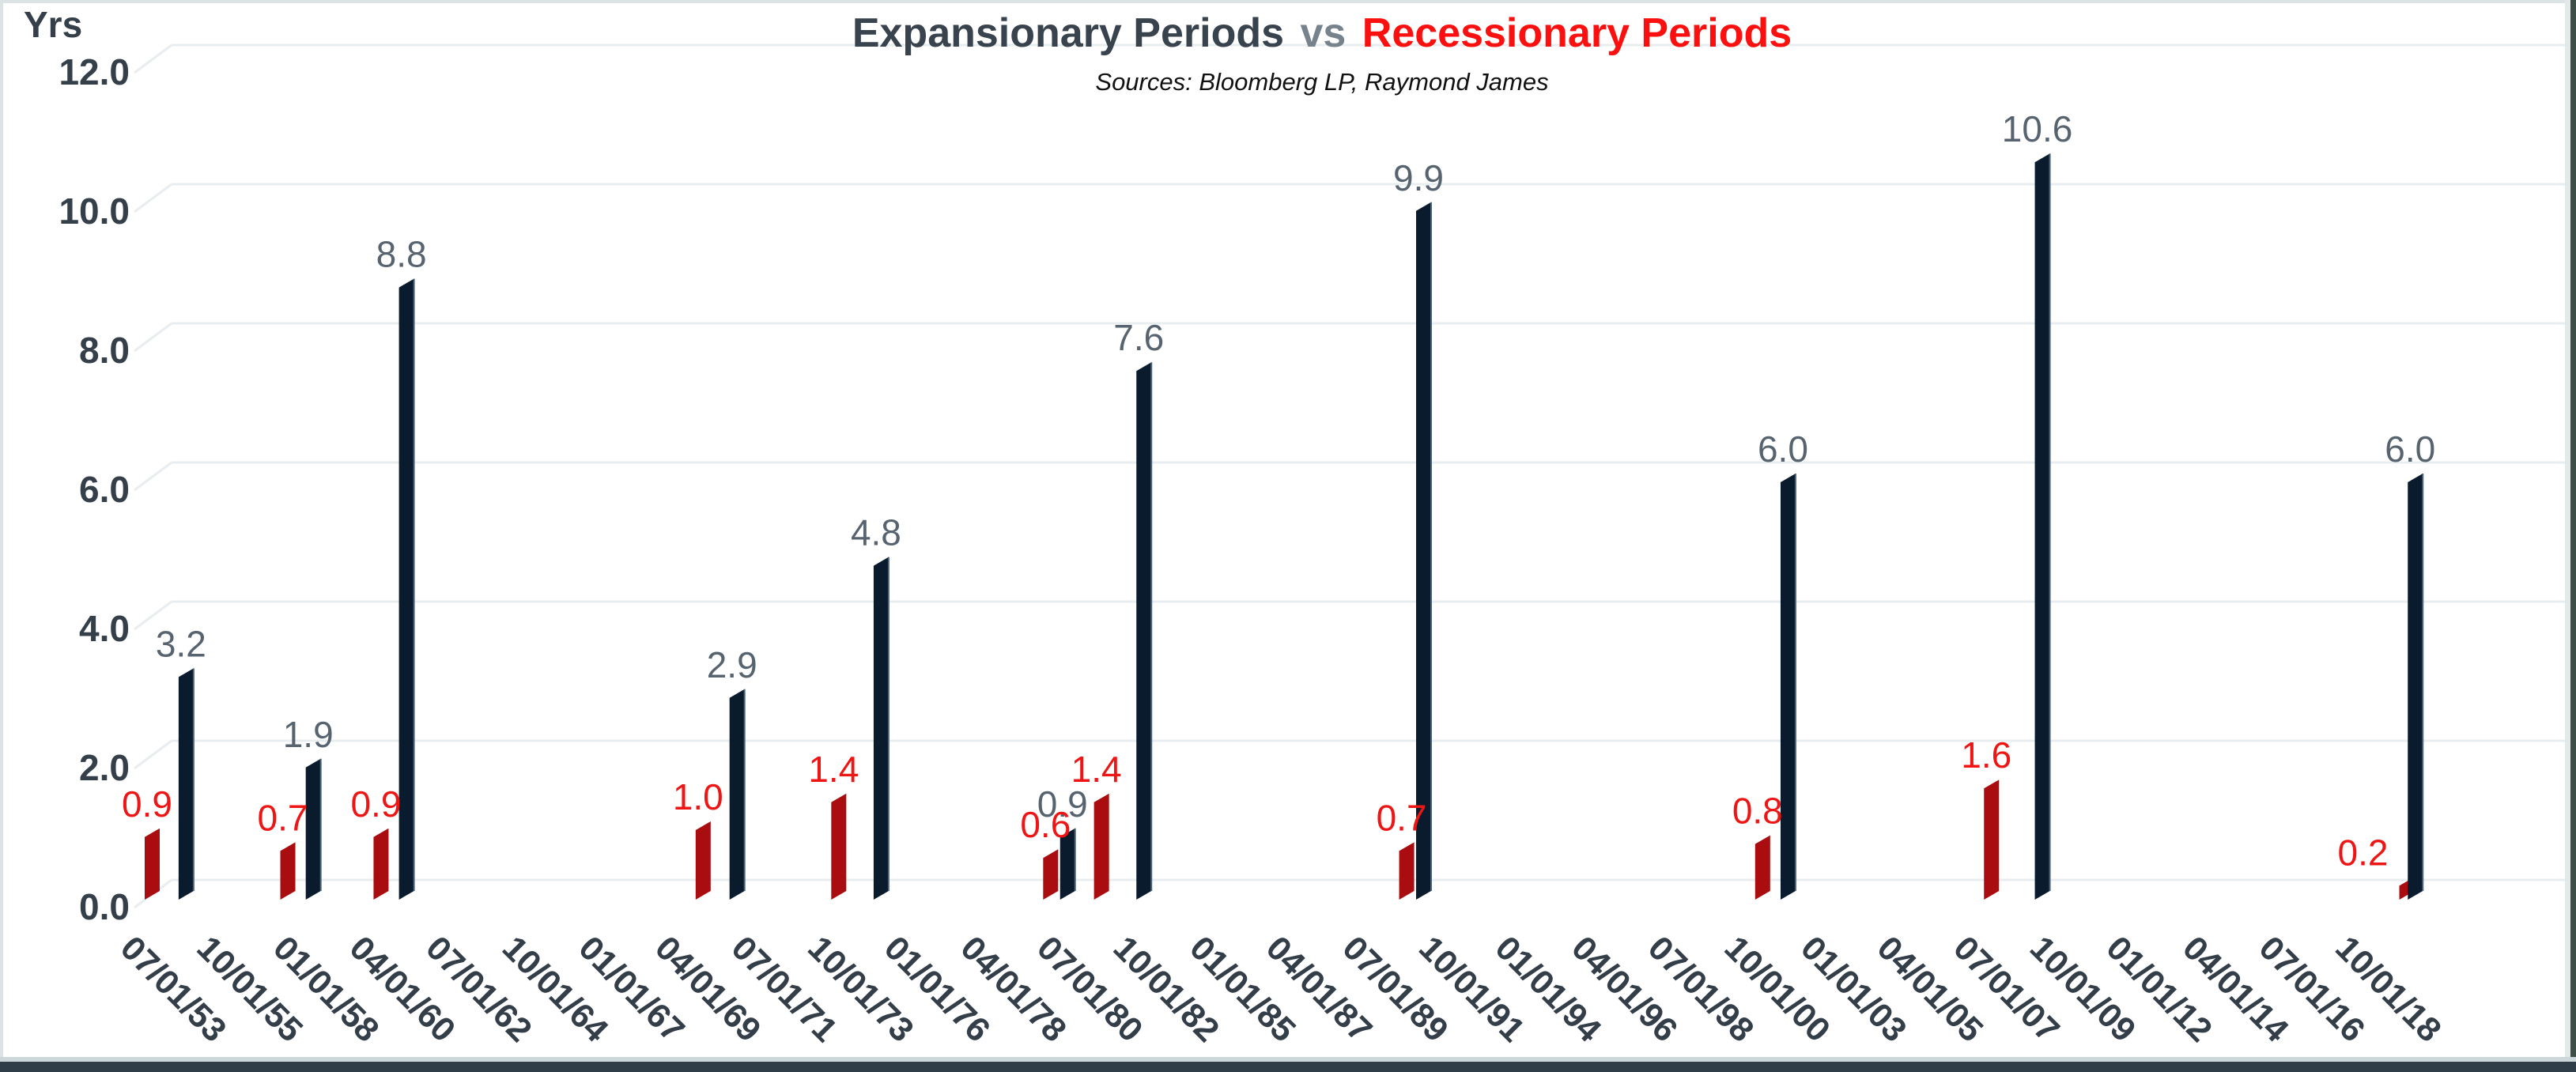  Describe the element at coordinates (1288, 1060) in the screenshot. I see `border-bottom-light` at that location.